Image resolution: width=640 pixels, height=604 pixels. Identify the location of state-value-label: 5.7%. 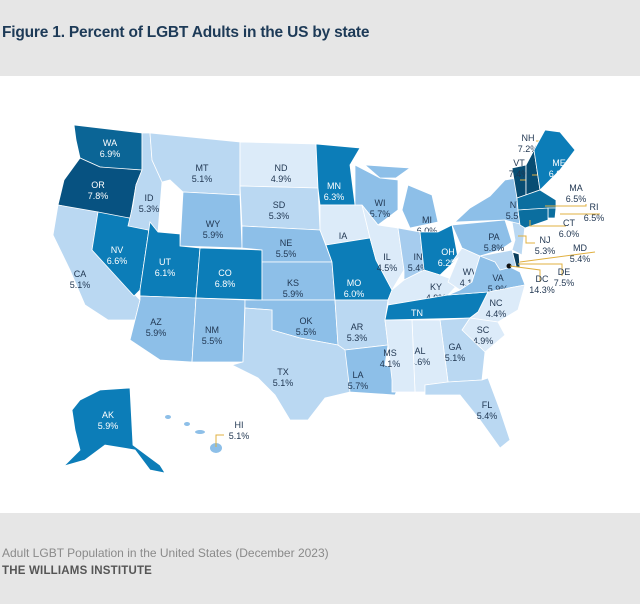
(380, 214).